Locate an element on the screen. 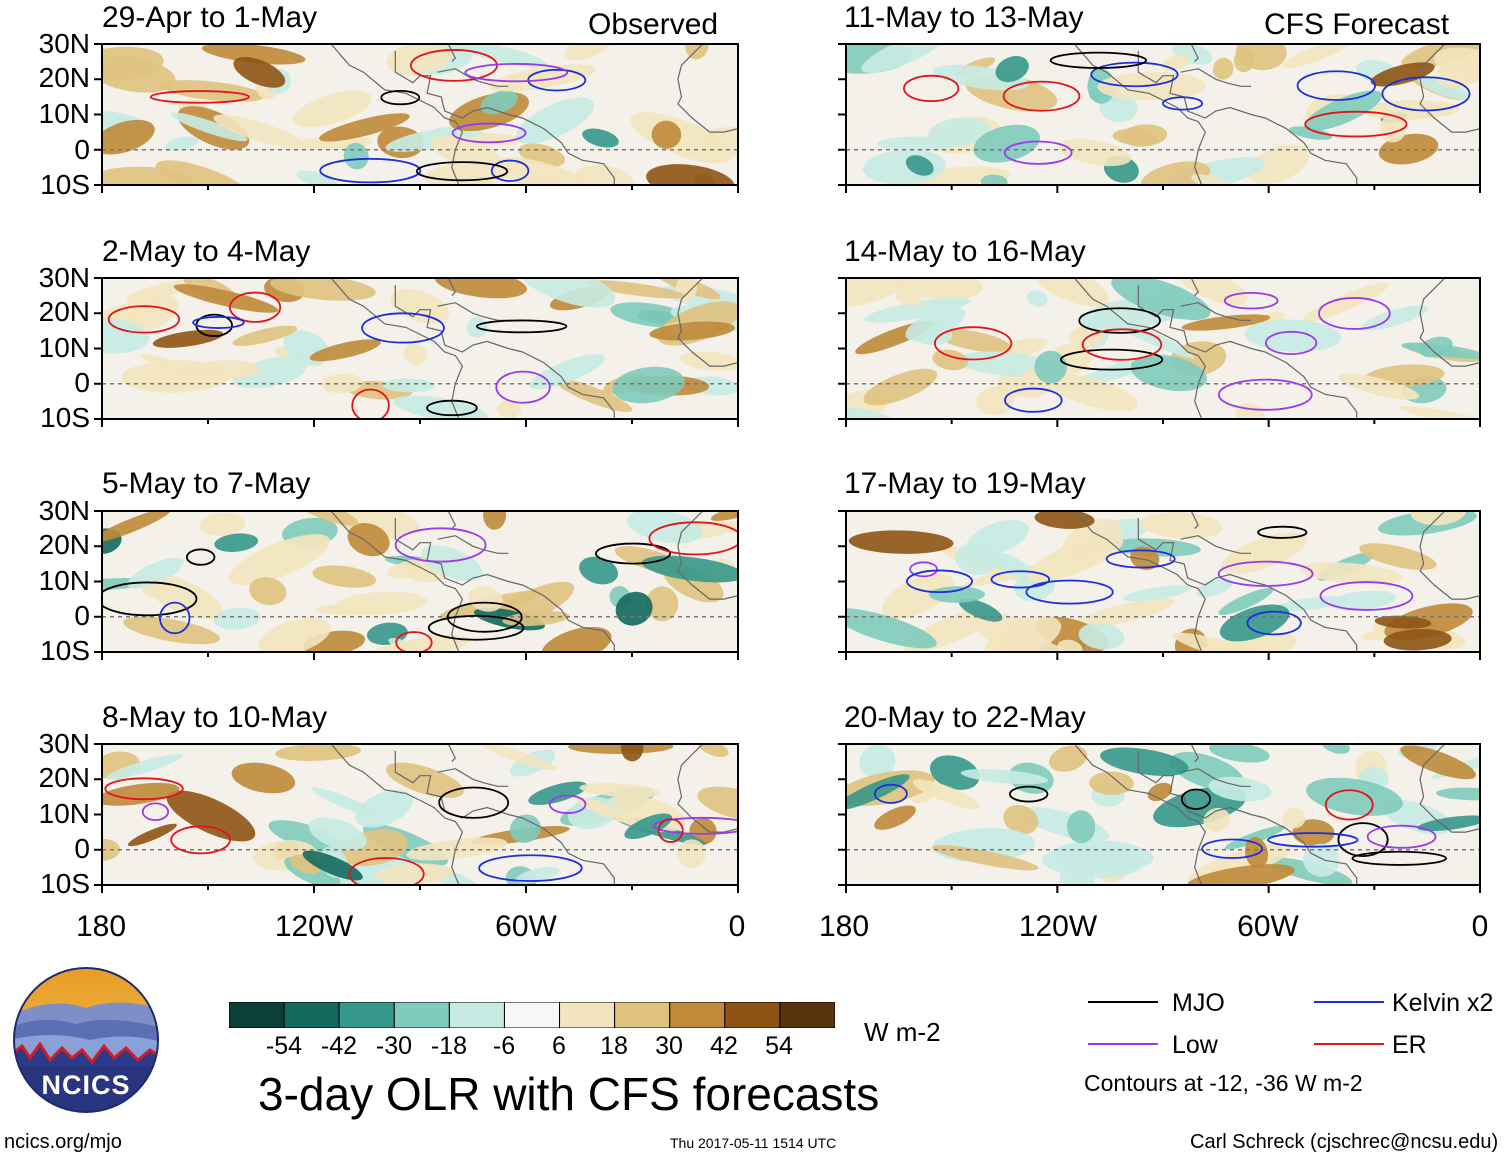 This screenshot has height=1158, width=1510. logo-text: NCICS is located at coordinates (86, 1085).